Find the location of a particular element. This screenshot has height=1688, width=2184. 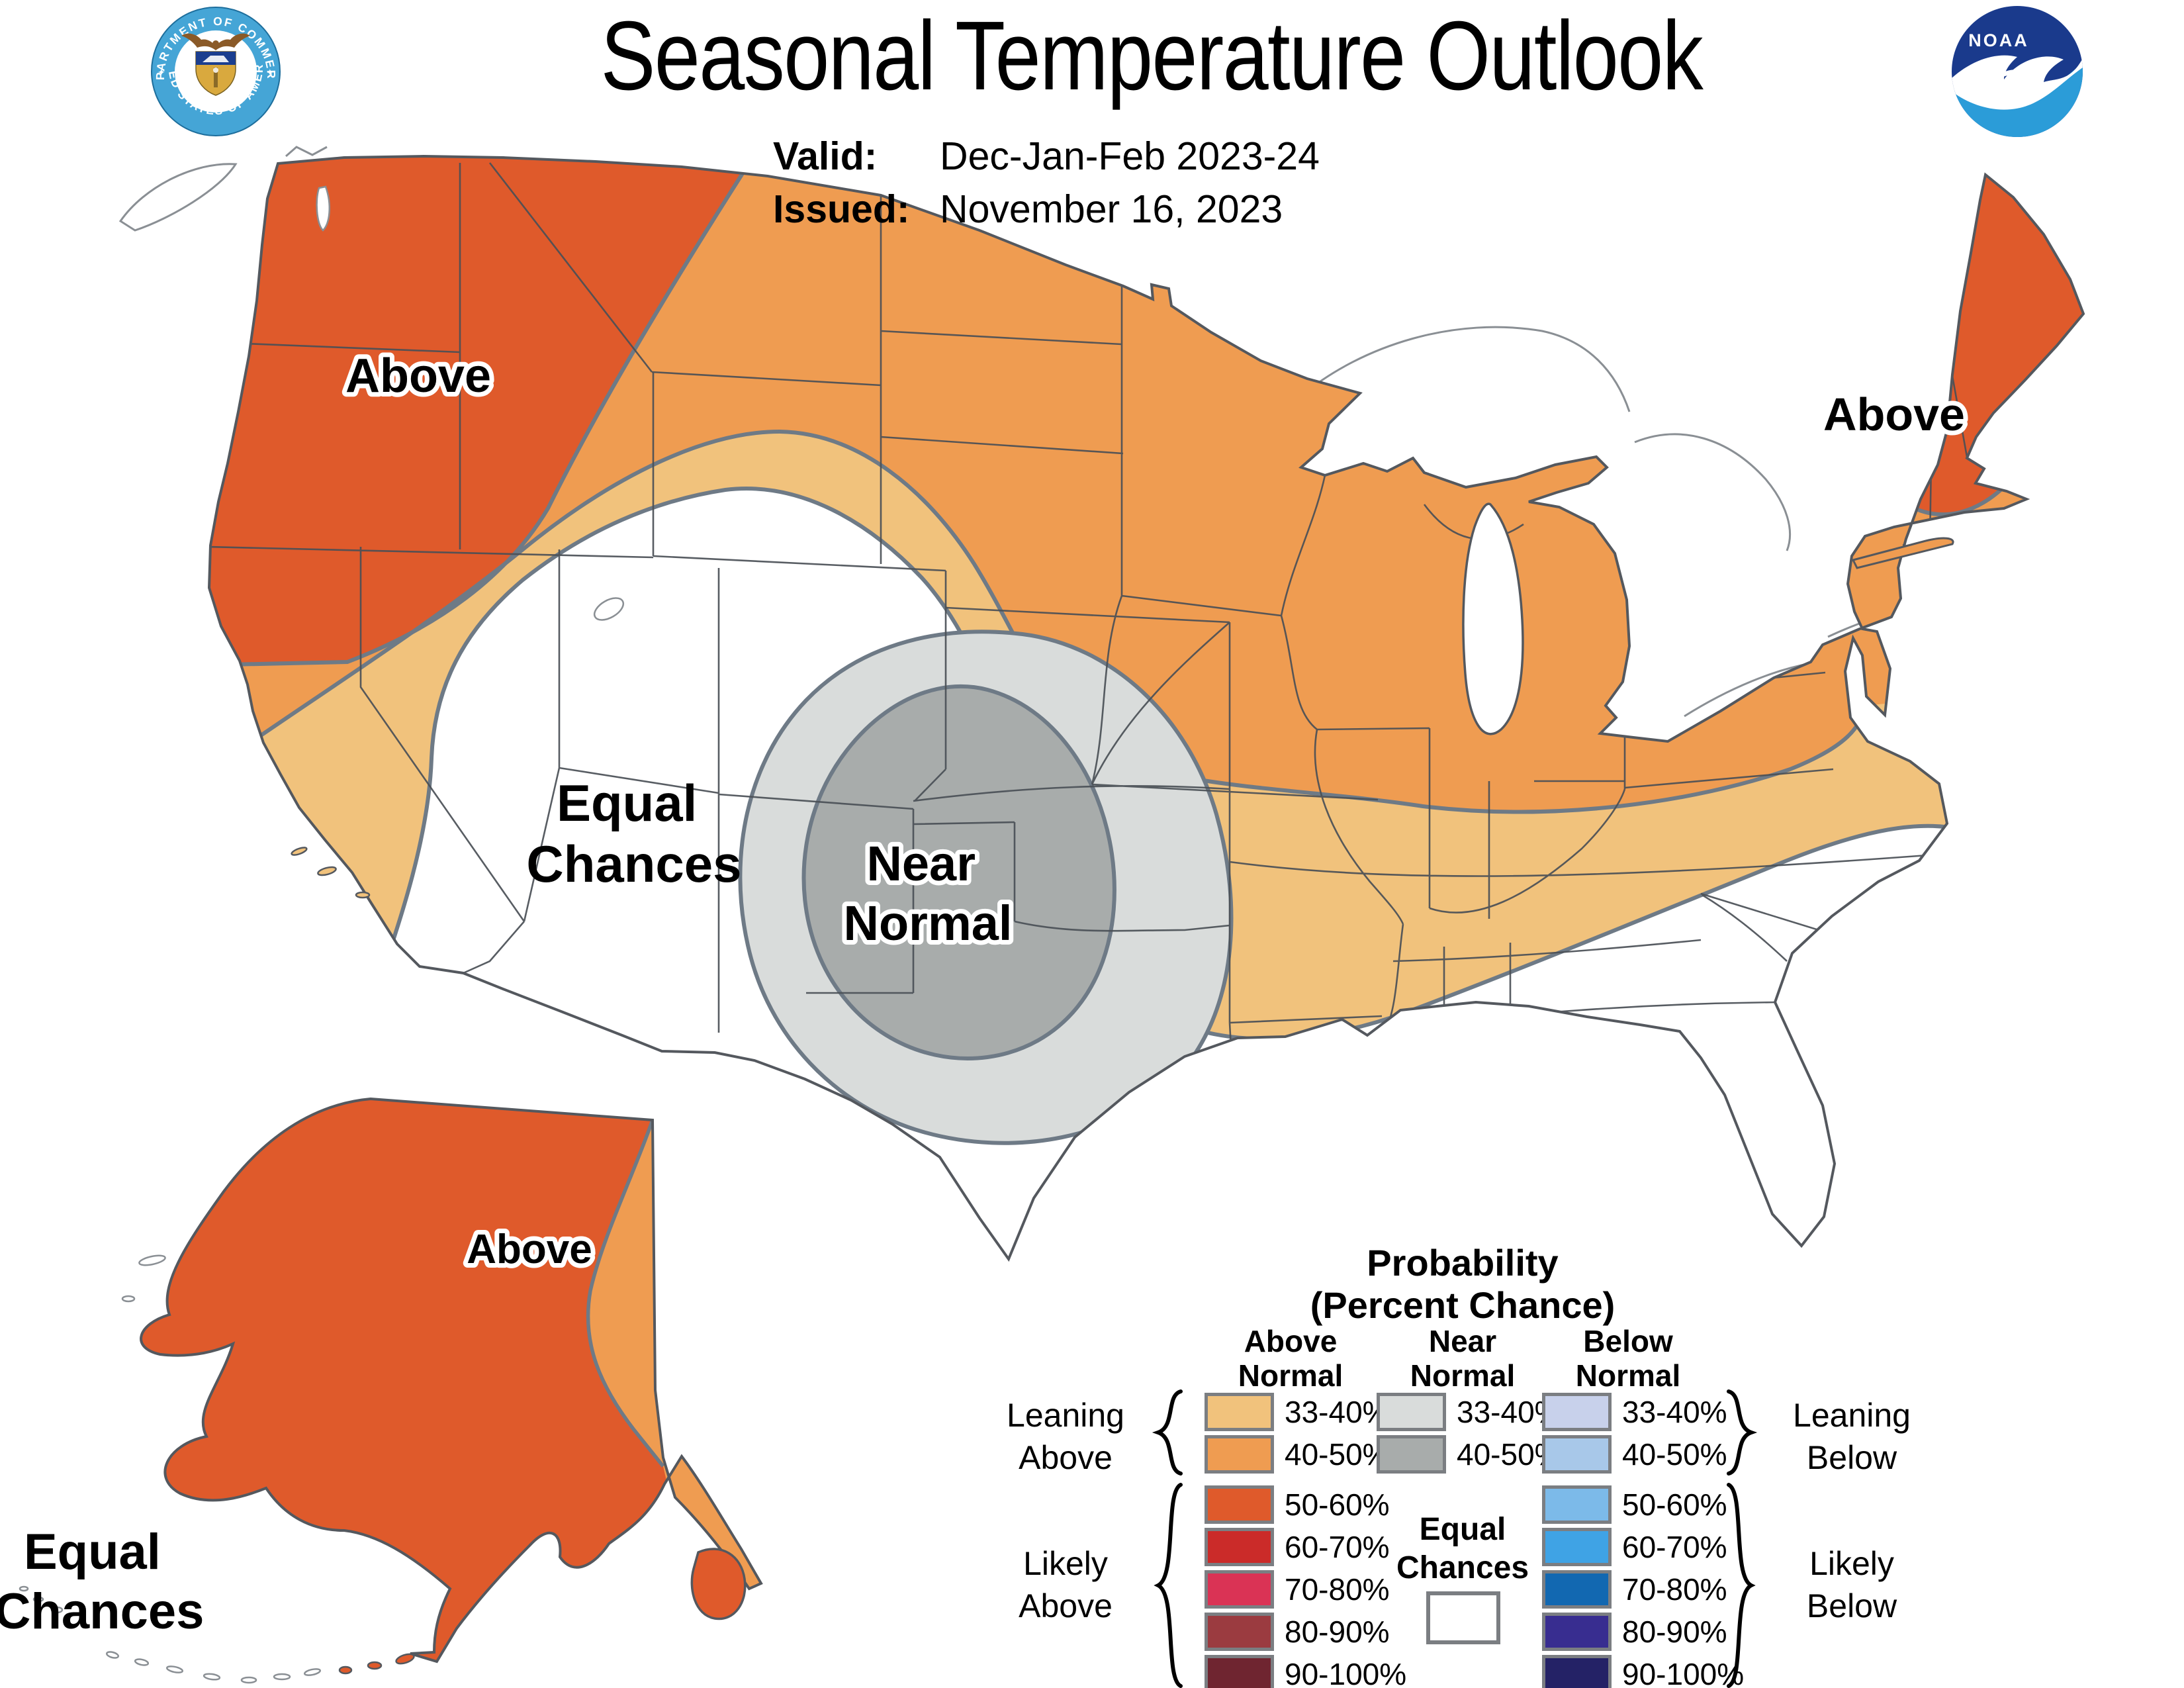

legend-row-below-33-40: 33-40% is located at coordinates (1635, 1412).